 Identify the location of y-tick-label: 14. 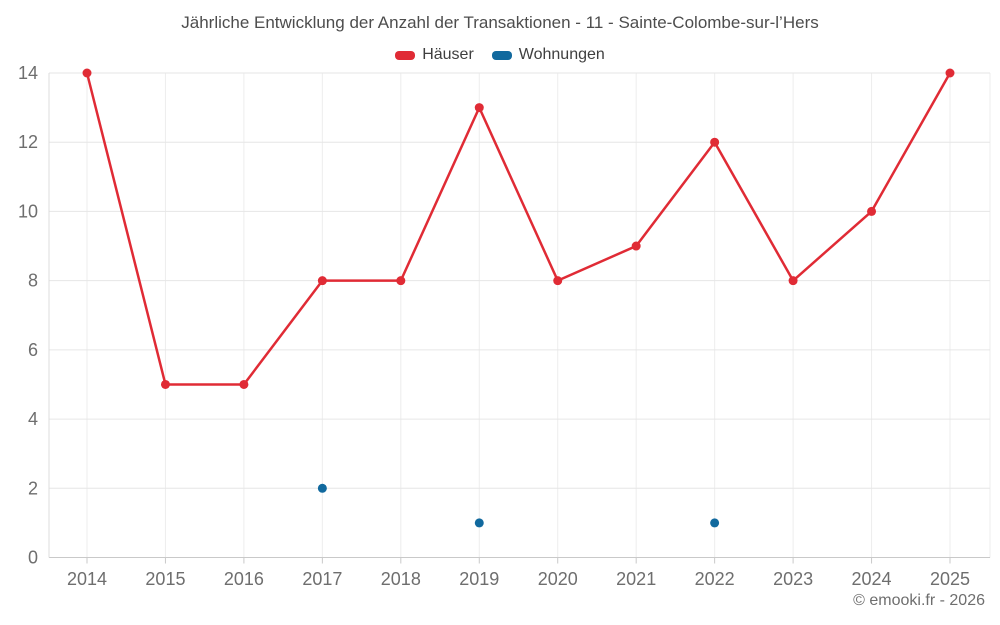
(28, 73).